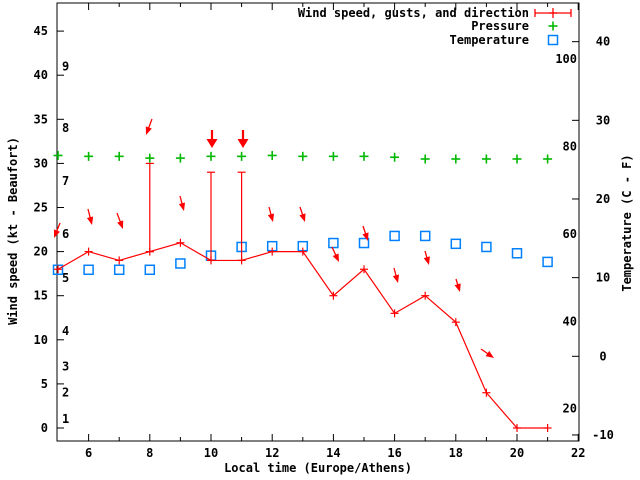 The image size is (640, 480). I want to click on svg-text: 60, so click(570, 234).